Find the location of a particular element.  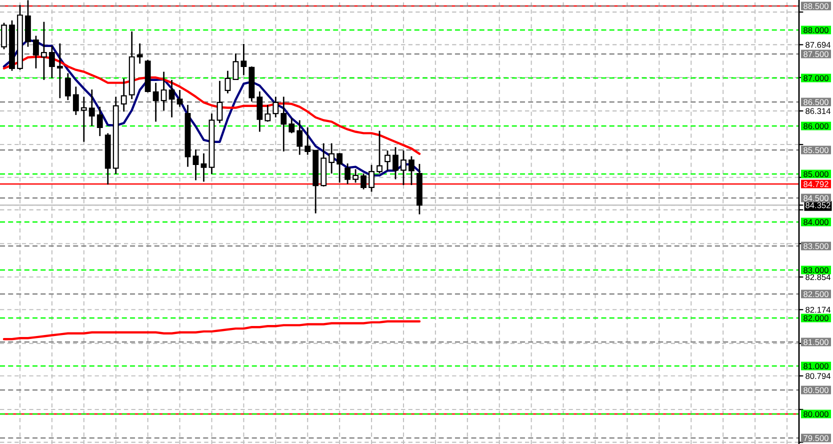

ref-line-label: 84.500 is located at coordinates (816, 198).